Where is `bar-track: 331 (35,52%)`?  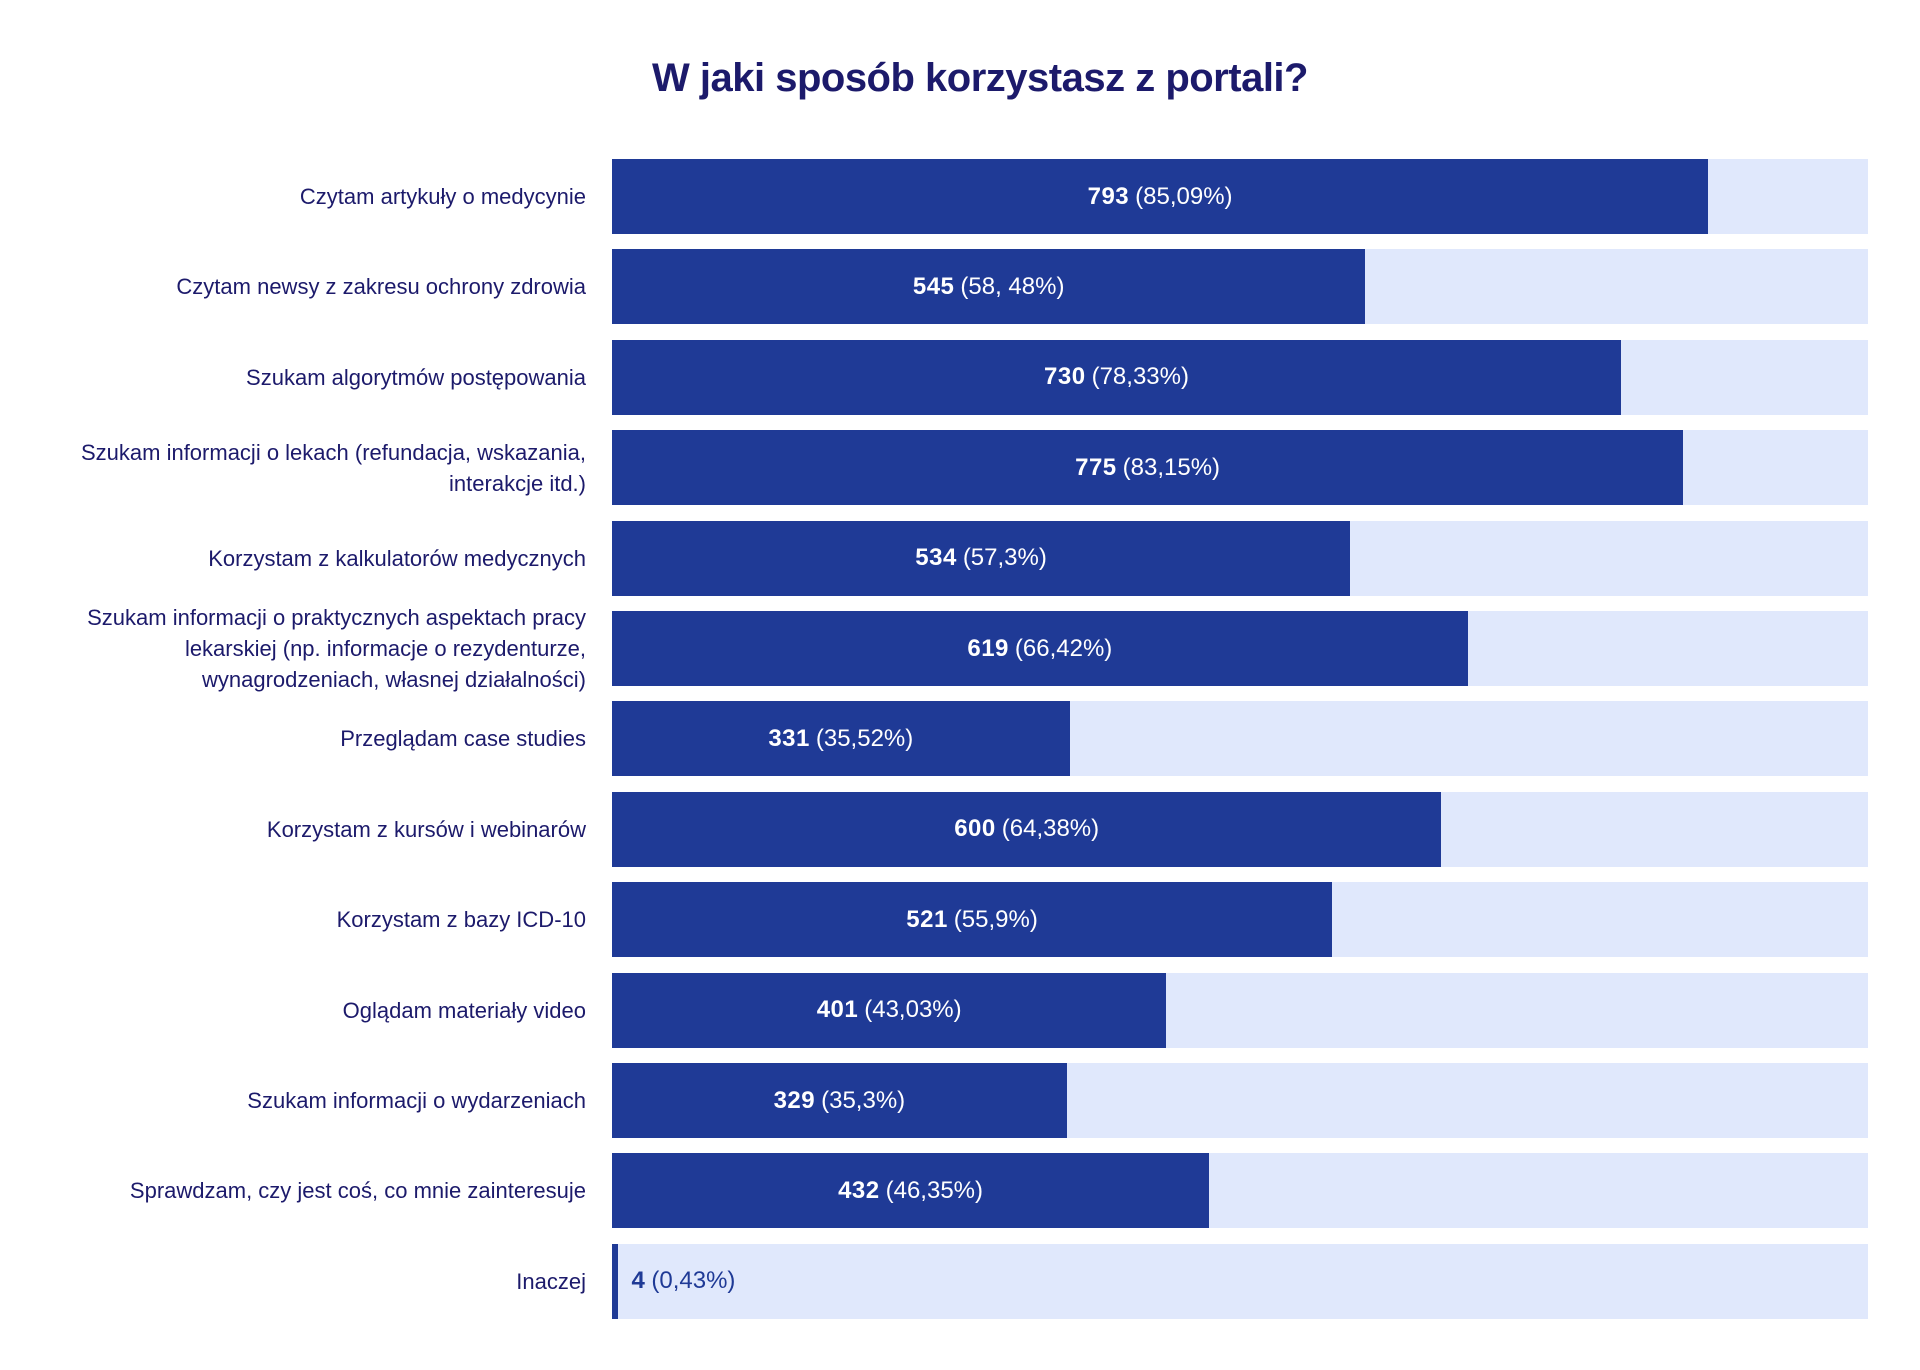
bar-track: 331 (35,52%) is located at coordinates (1240, 739).